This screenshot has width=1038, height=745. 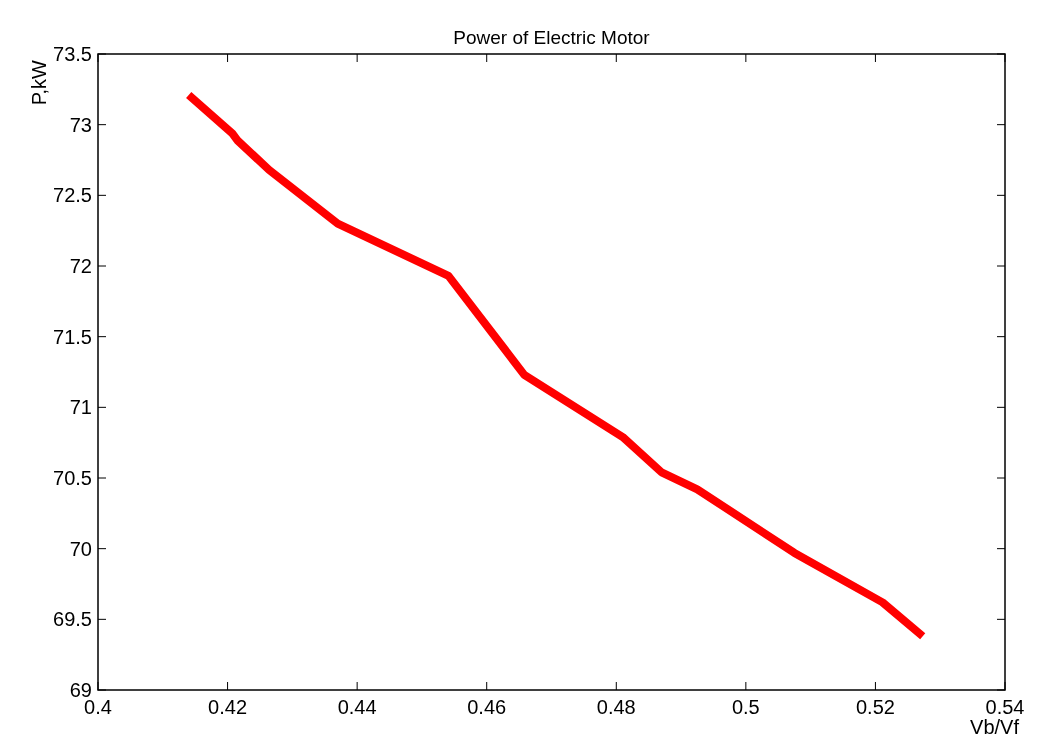 I want to click on x-axis-title: Vb/Vf, so click(x=995, y=727).